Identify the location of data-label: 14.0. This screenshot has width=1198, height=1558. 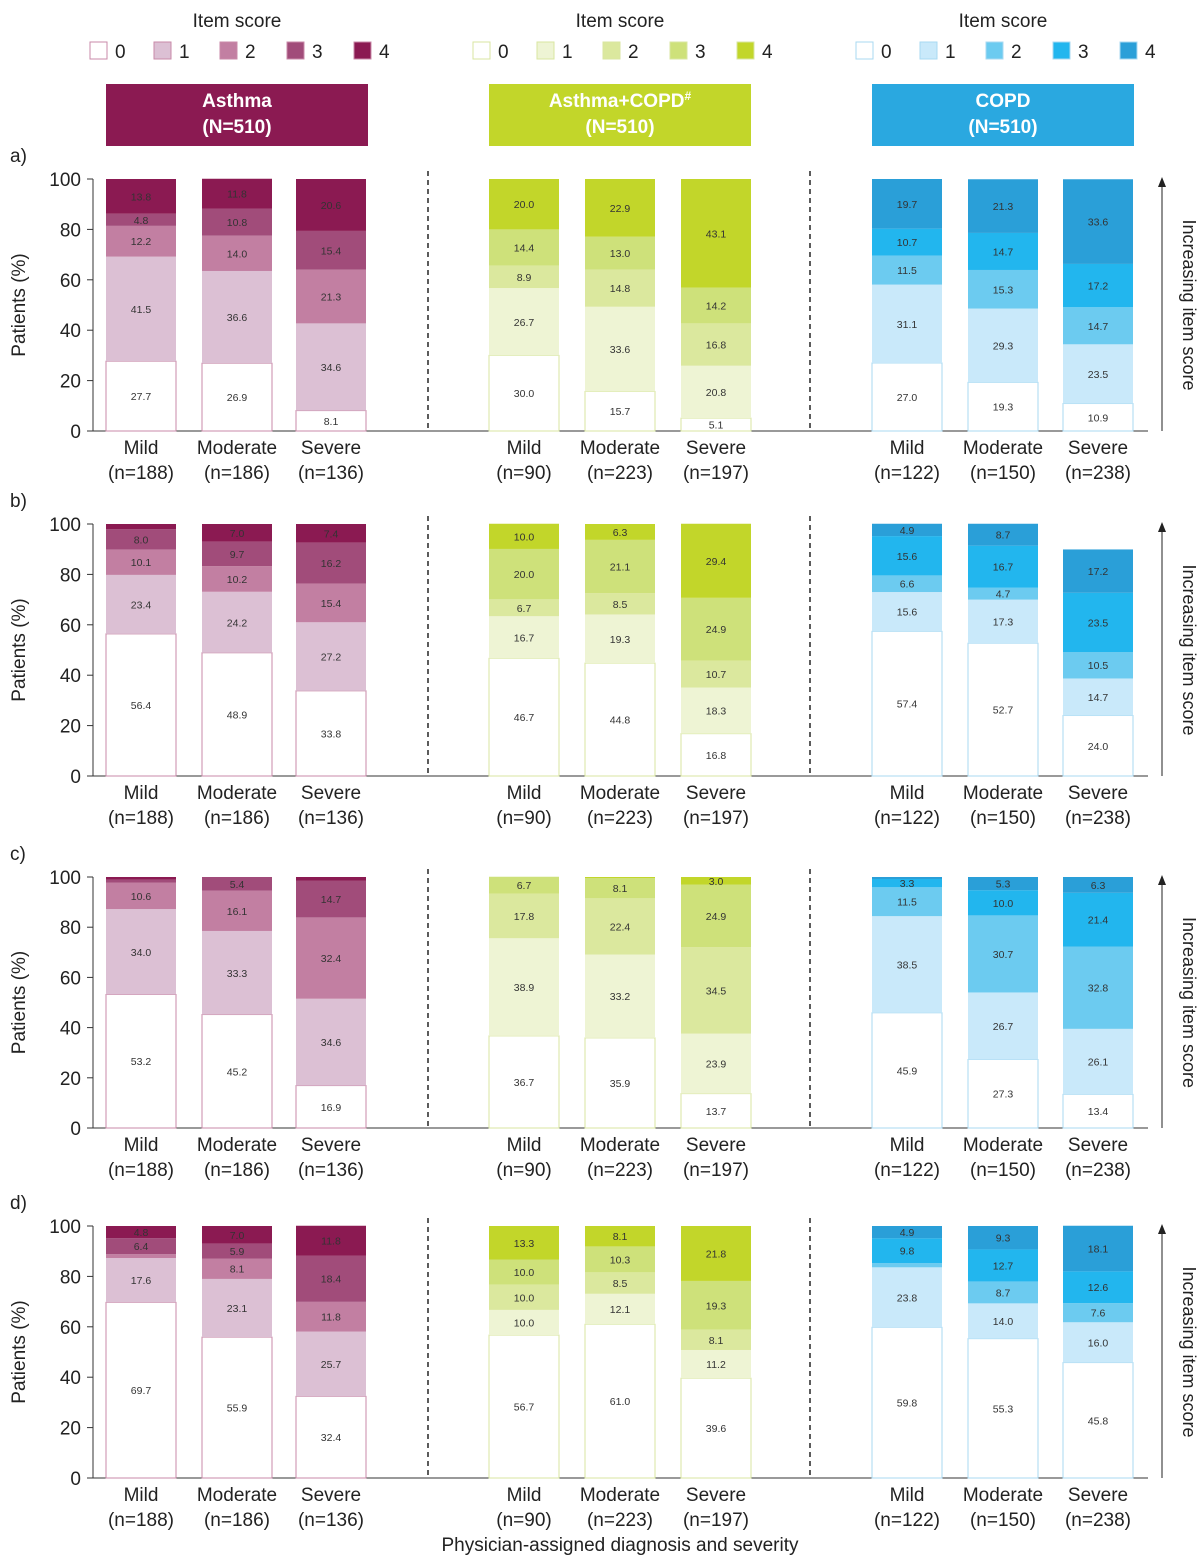
(237, 254).